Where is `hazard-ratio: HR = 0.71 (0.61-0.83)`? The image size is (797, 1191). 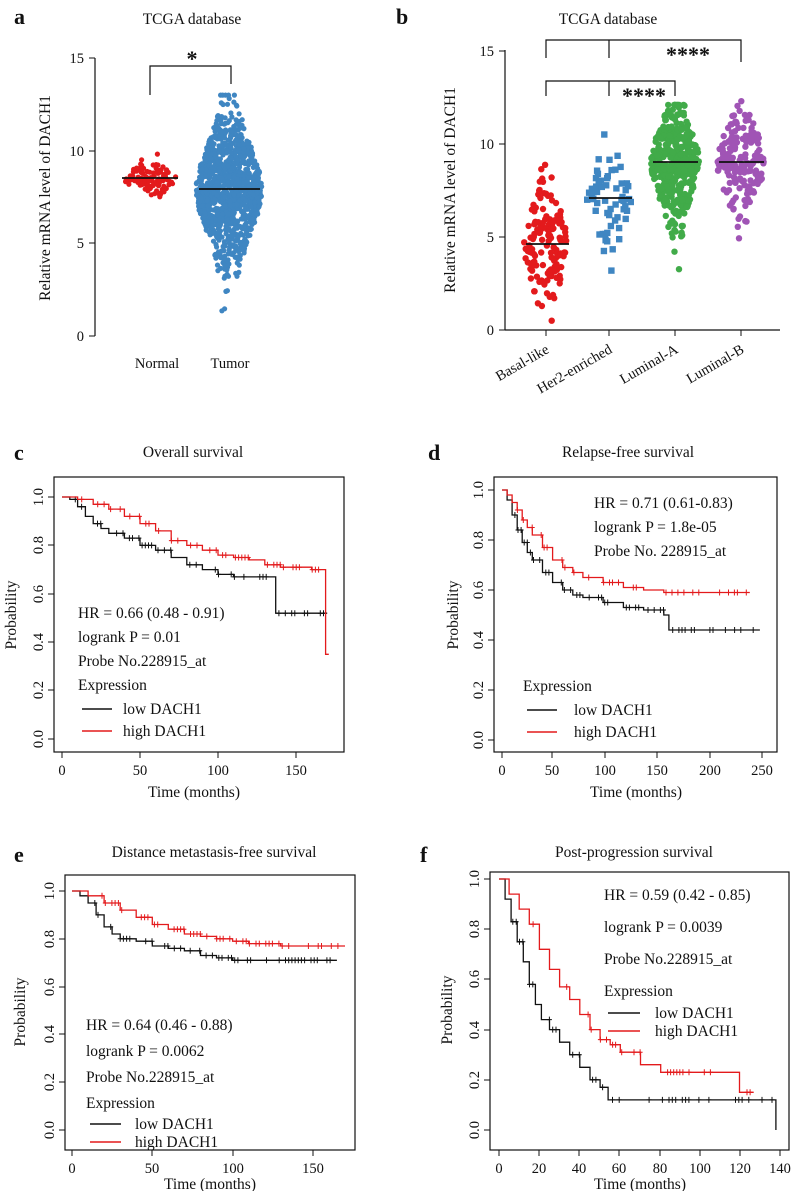
hazard-ratio: HR = 0.71 (0.61-0.83) is located at coordinates (663, 503).